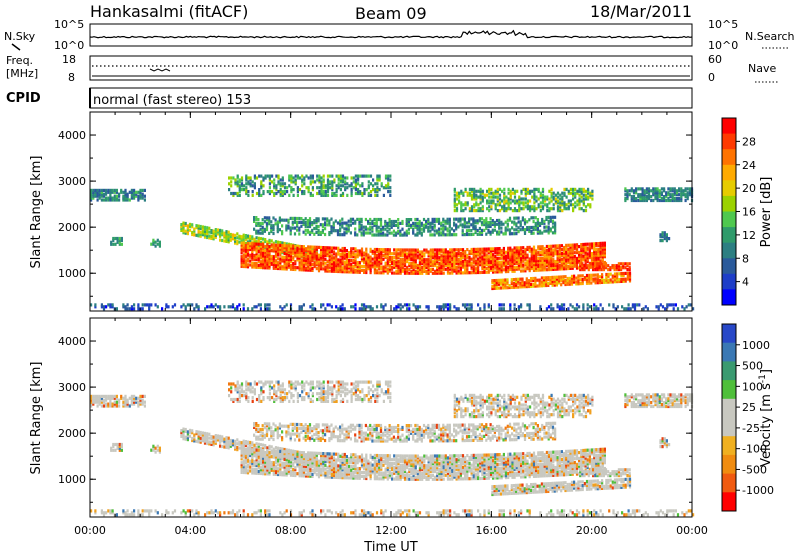  Describe the element at coordinates (762, 68) in the screenshot. I see `nave-label: Nave` at that location.